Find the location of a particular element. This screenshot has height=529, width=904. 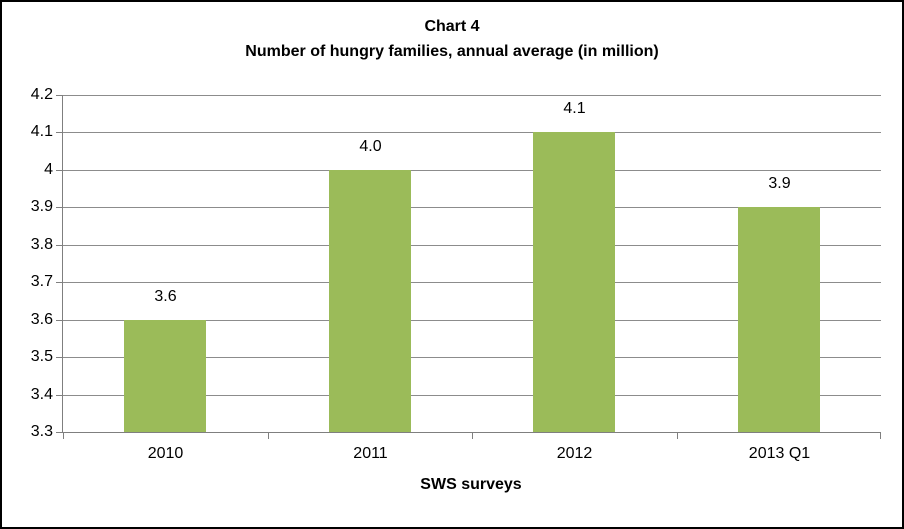

y-tick-label: 3.7 is located at coordinates (41, 281).